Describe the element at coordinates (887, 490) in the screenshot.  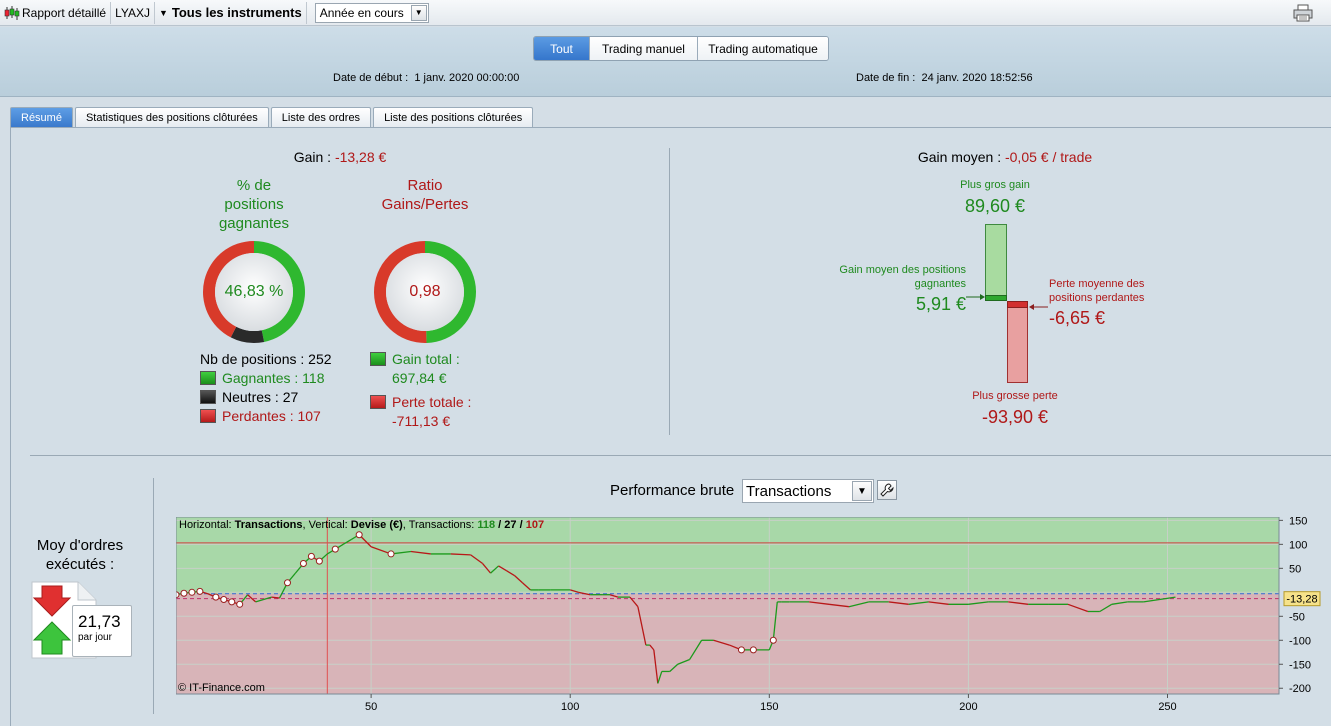
I see `wrench-button` at that location.